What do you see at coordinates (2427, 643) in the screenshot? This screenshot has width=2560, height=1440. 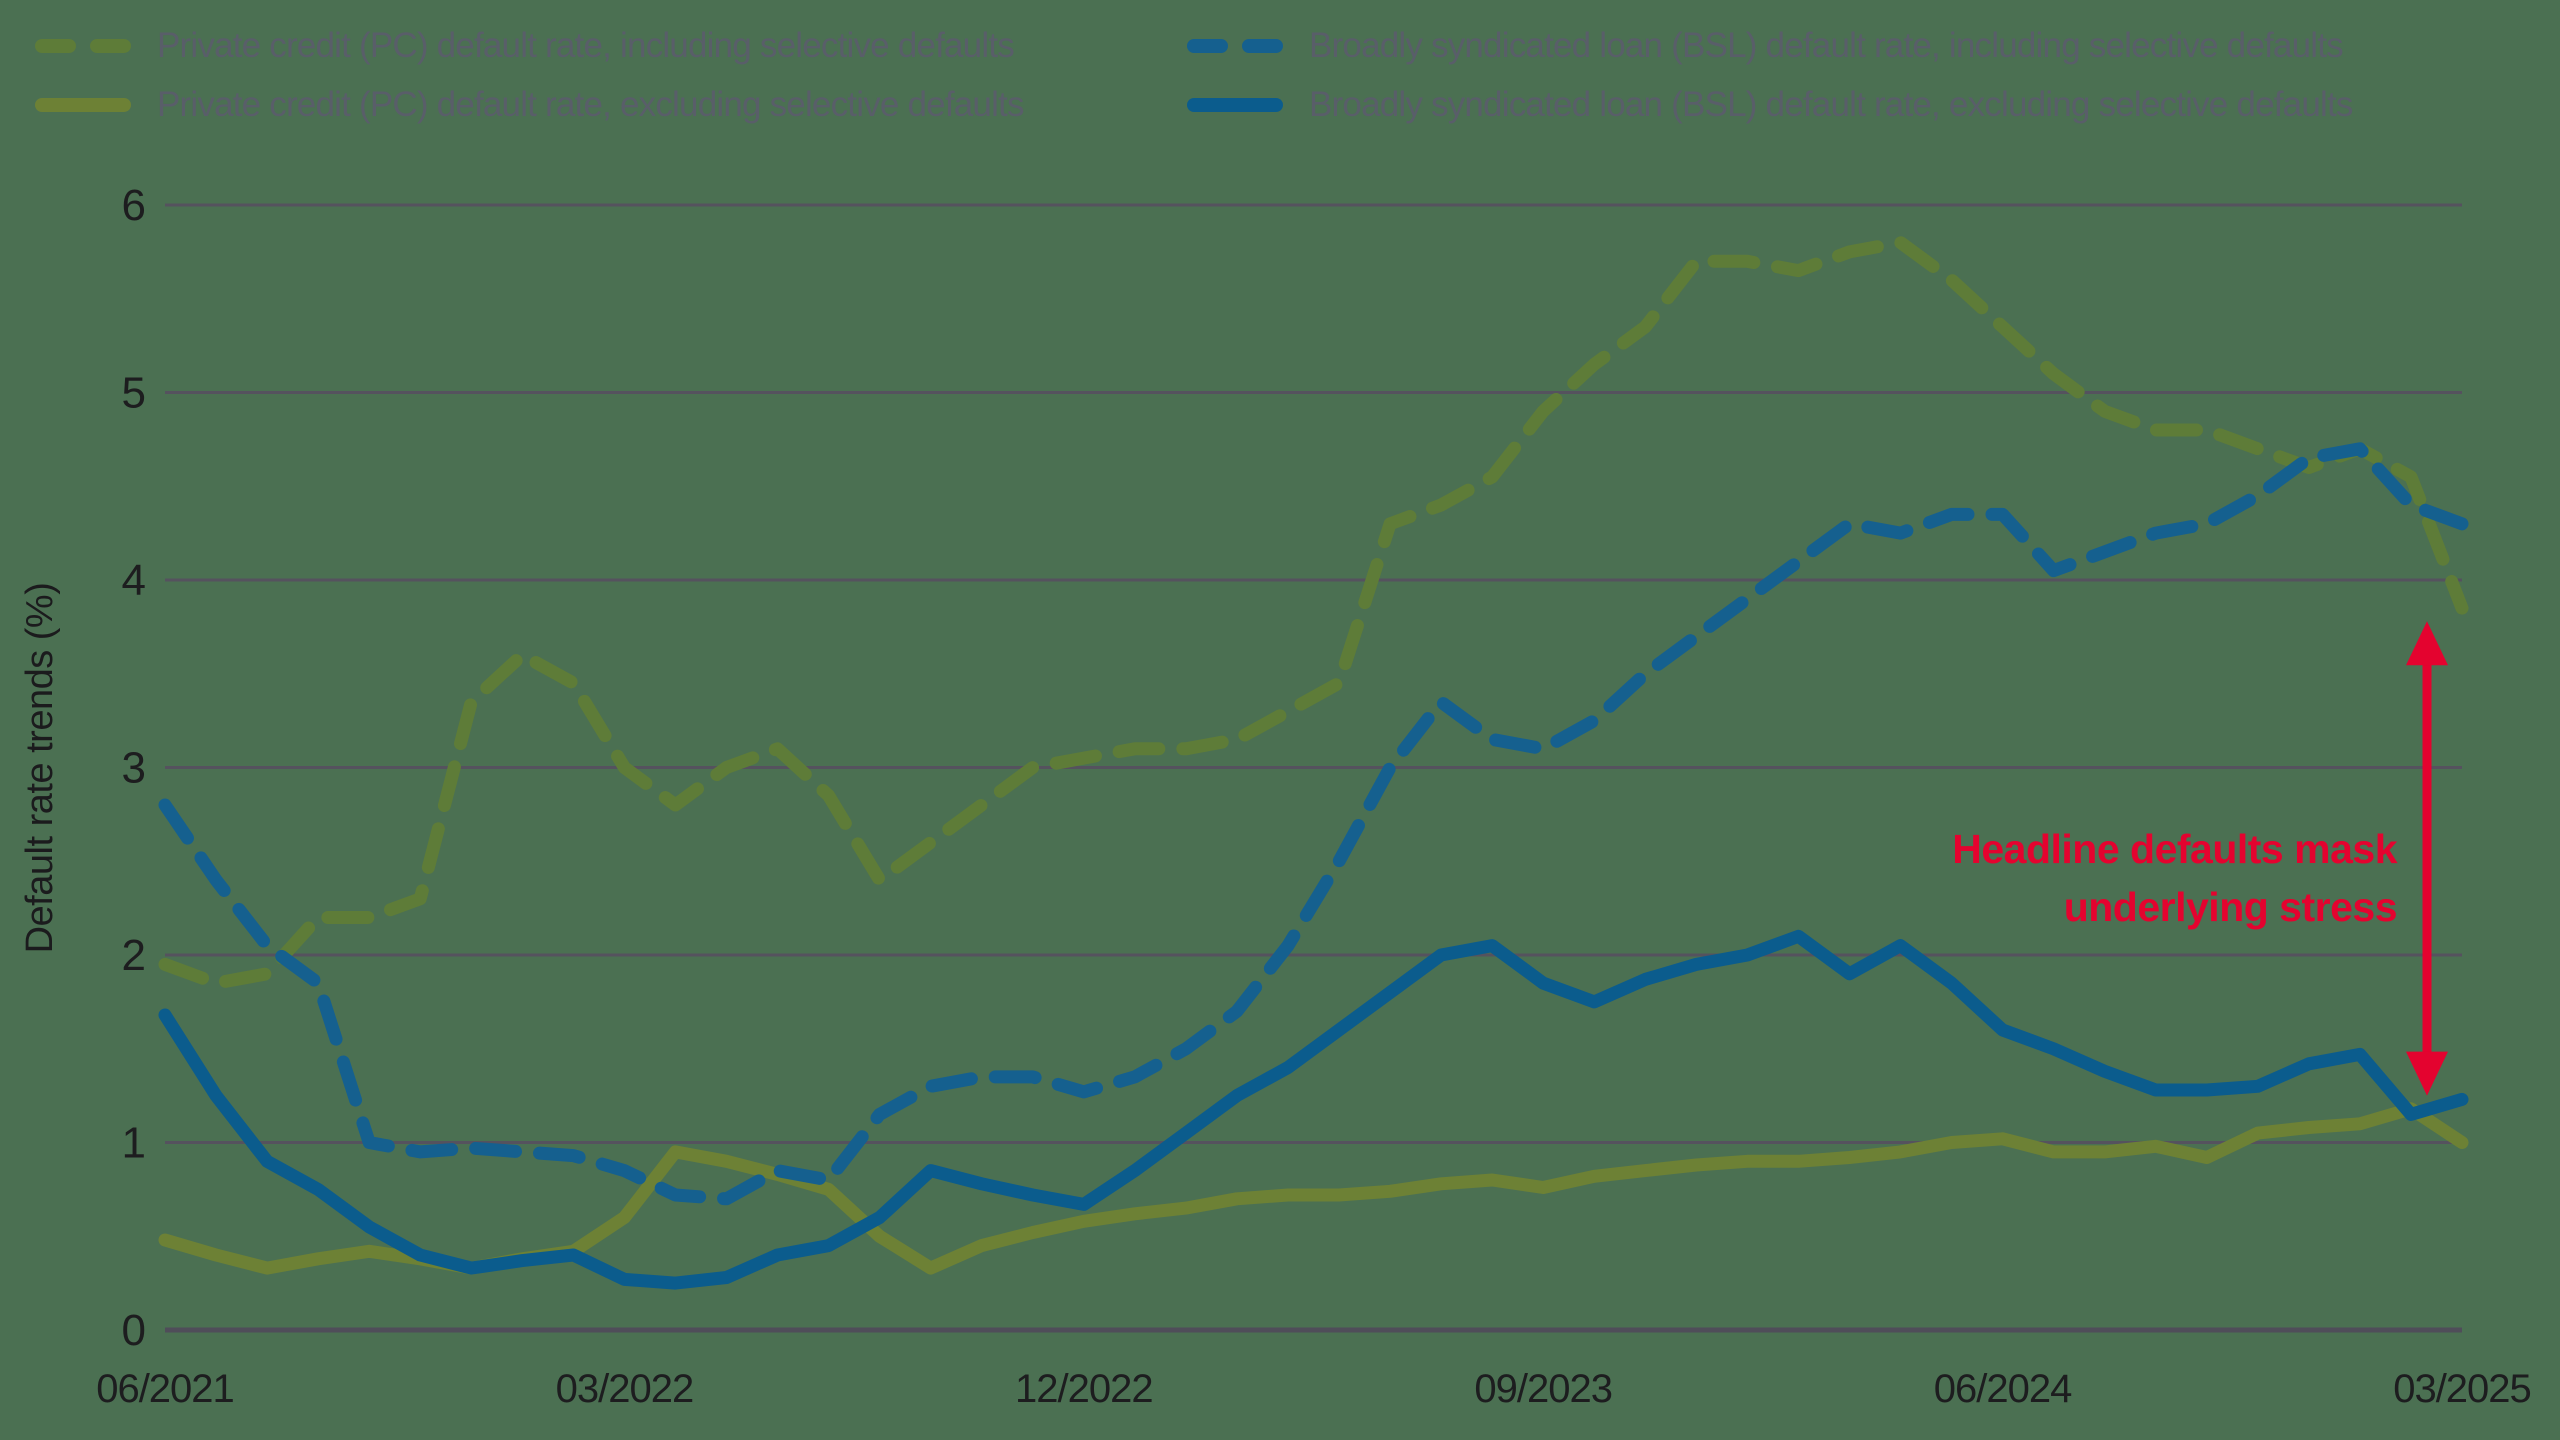 I see `arrow-up-head-icon` at bounding box center [2427, 643].